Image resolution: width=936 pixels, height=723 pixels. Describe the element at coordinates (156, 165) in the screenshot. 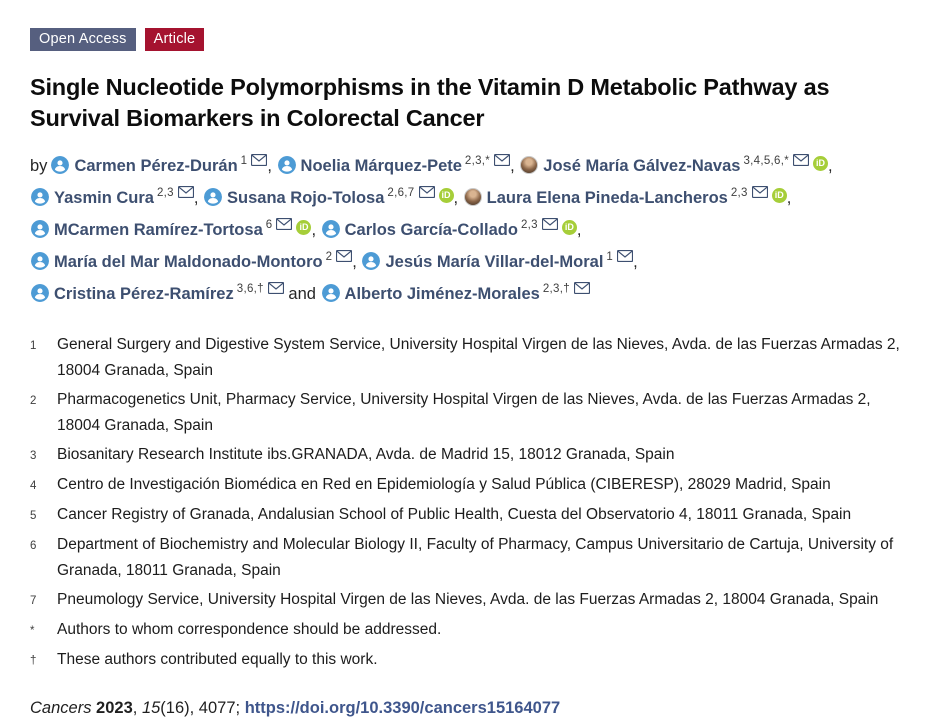

I see `author-link: Carmen Pérez-Durán` at that location.